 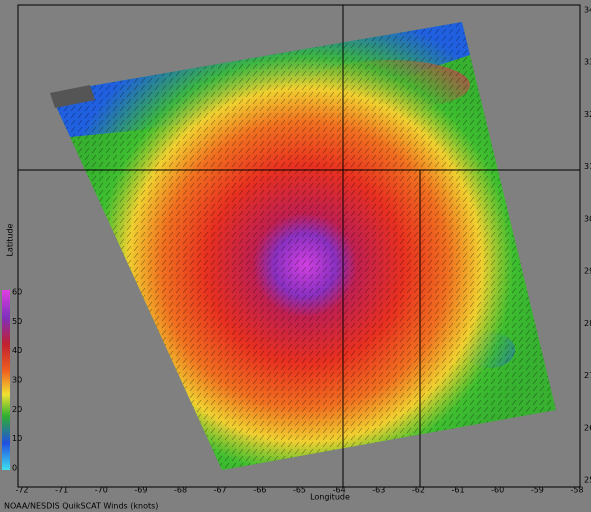 I want to click on colorbar-label: 10, so click(x=17, y=438).